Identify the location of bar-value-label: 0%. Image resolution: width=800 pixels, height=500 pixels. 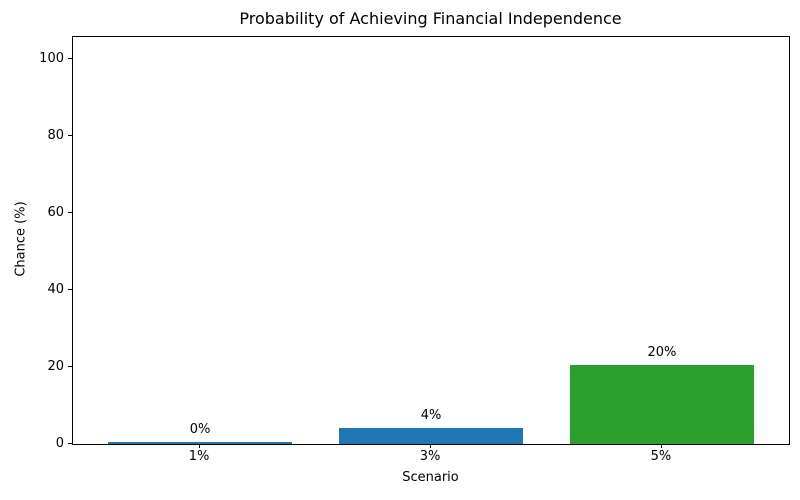
(200, 430).